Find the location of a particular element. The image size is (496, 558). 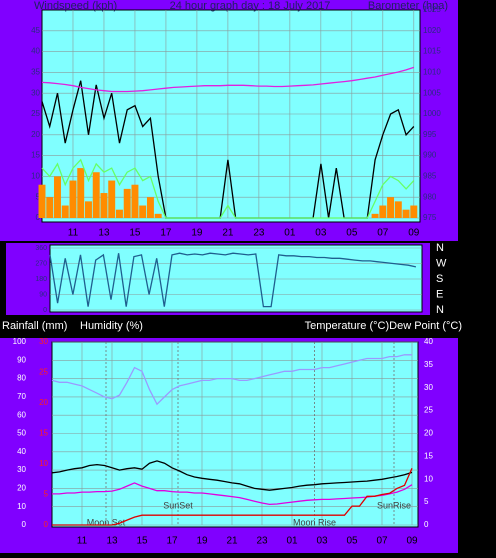

y2-tick-label: 40 is located at coordinates (428, 341).